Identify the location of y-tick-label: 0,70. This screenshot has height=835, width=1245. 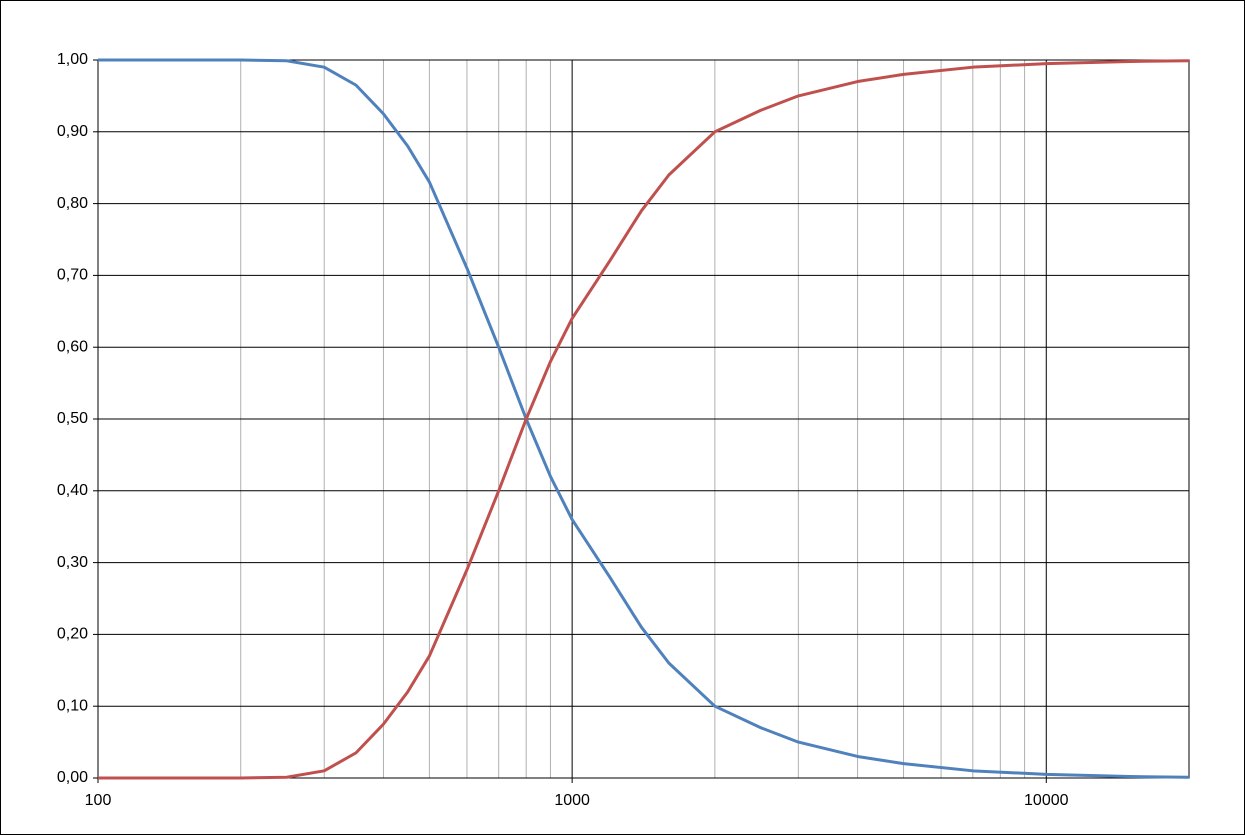
(72, 275).